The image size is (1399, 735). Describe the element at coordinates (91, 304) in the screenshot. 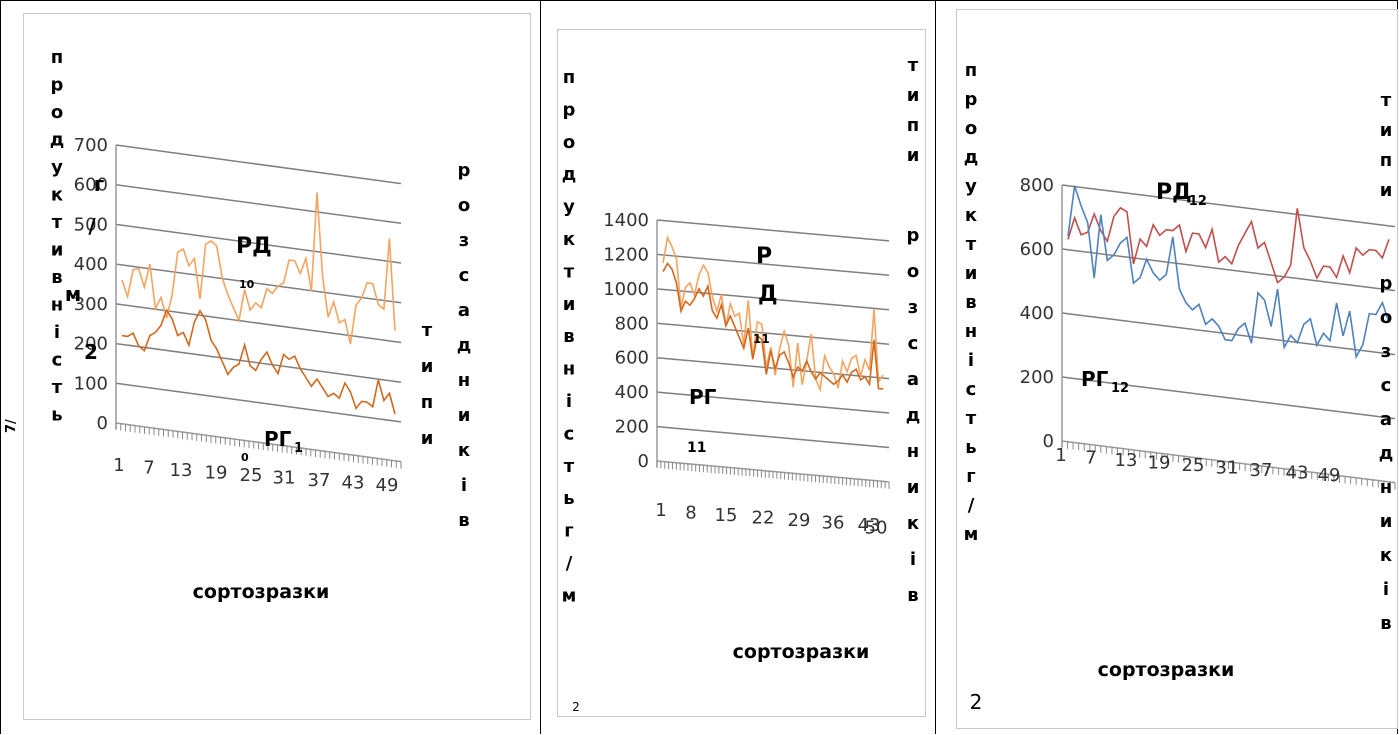

I see `y-tick-label: 300` at that location.